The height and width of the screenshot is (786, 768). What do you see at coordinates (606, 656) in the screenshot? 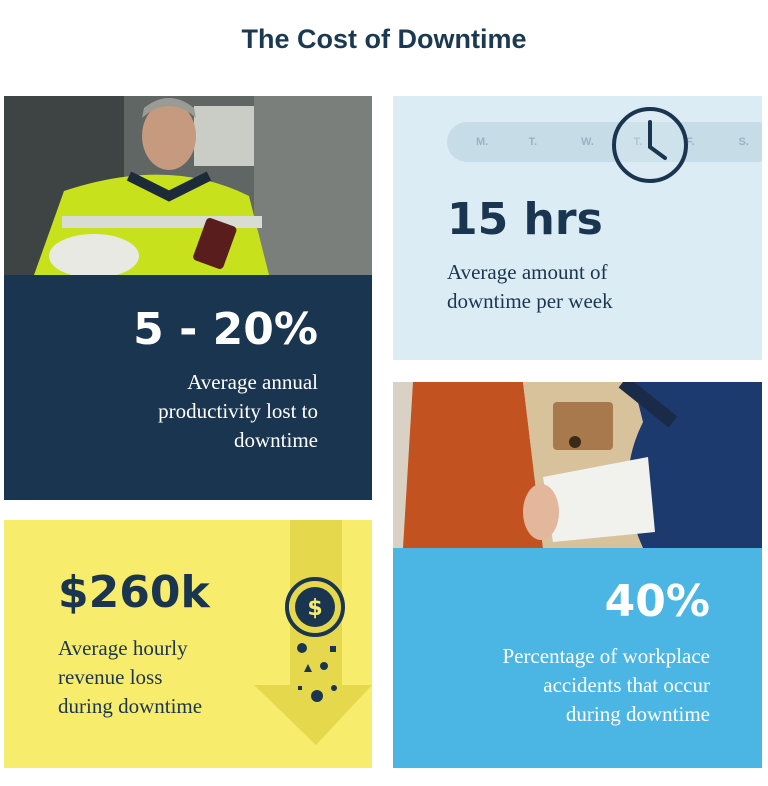
I see `description-line: Percentage of workplace` at bounding box center [606, 656].